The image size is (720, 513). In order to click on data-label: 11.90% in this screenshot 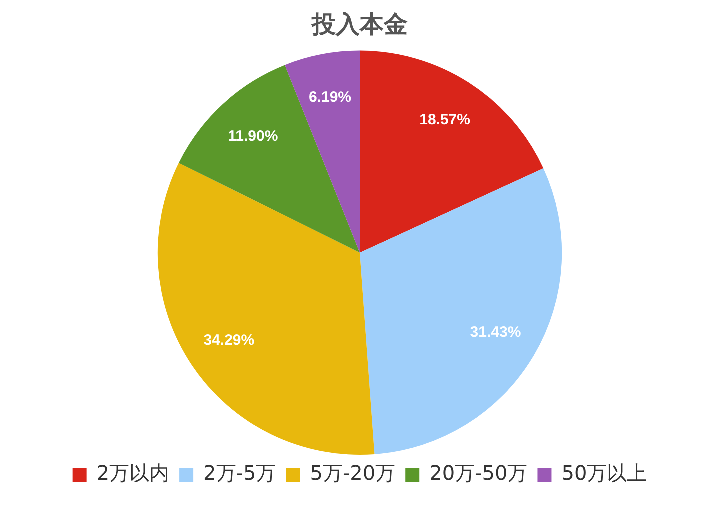, I will do `click(253, 137)`.